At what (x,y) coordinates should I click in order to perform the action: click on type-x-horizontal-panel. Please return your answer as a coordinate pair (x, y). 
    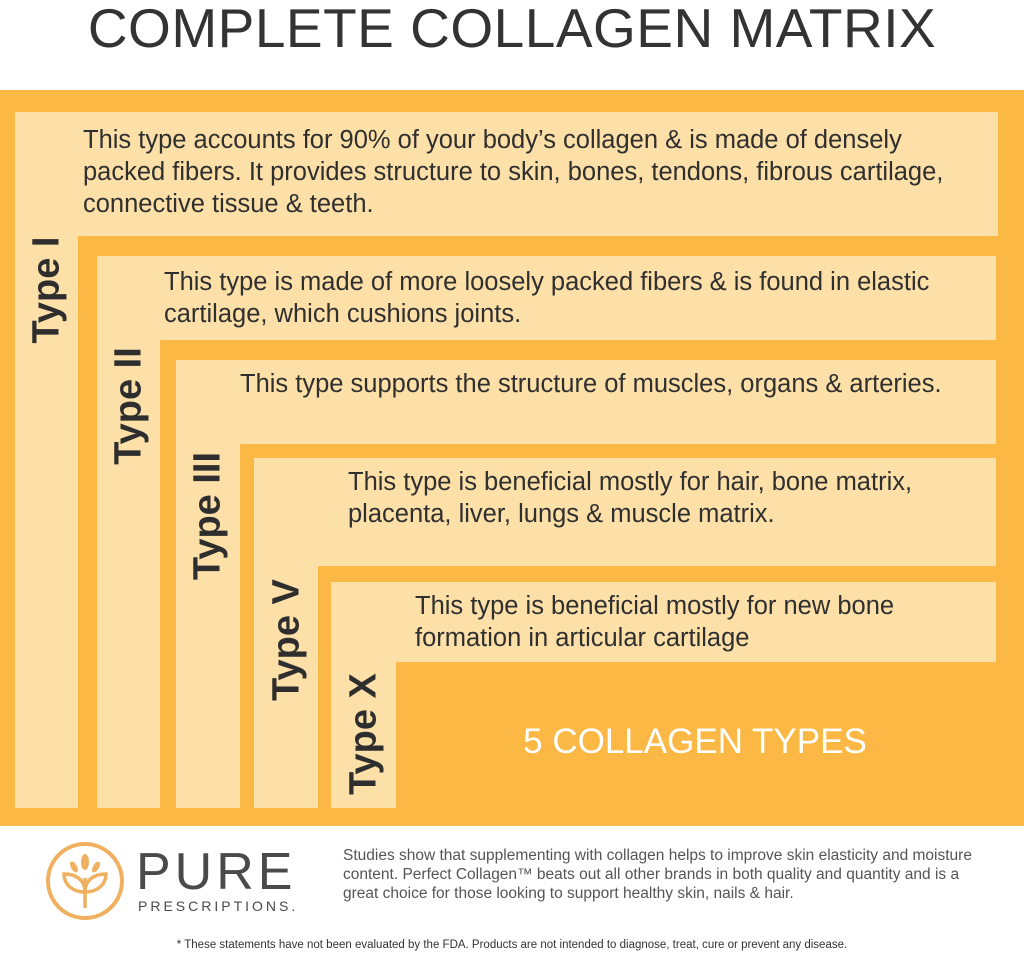
    Looking at the image, I should click on (663, 622).